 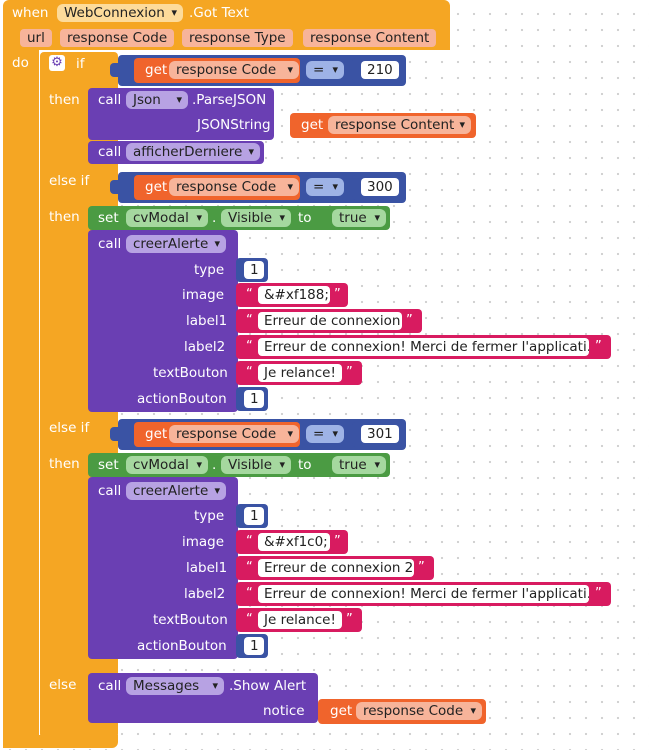 I want to click on when-label: when, so click(x=30, y=13).